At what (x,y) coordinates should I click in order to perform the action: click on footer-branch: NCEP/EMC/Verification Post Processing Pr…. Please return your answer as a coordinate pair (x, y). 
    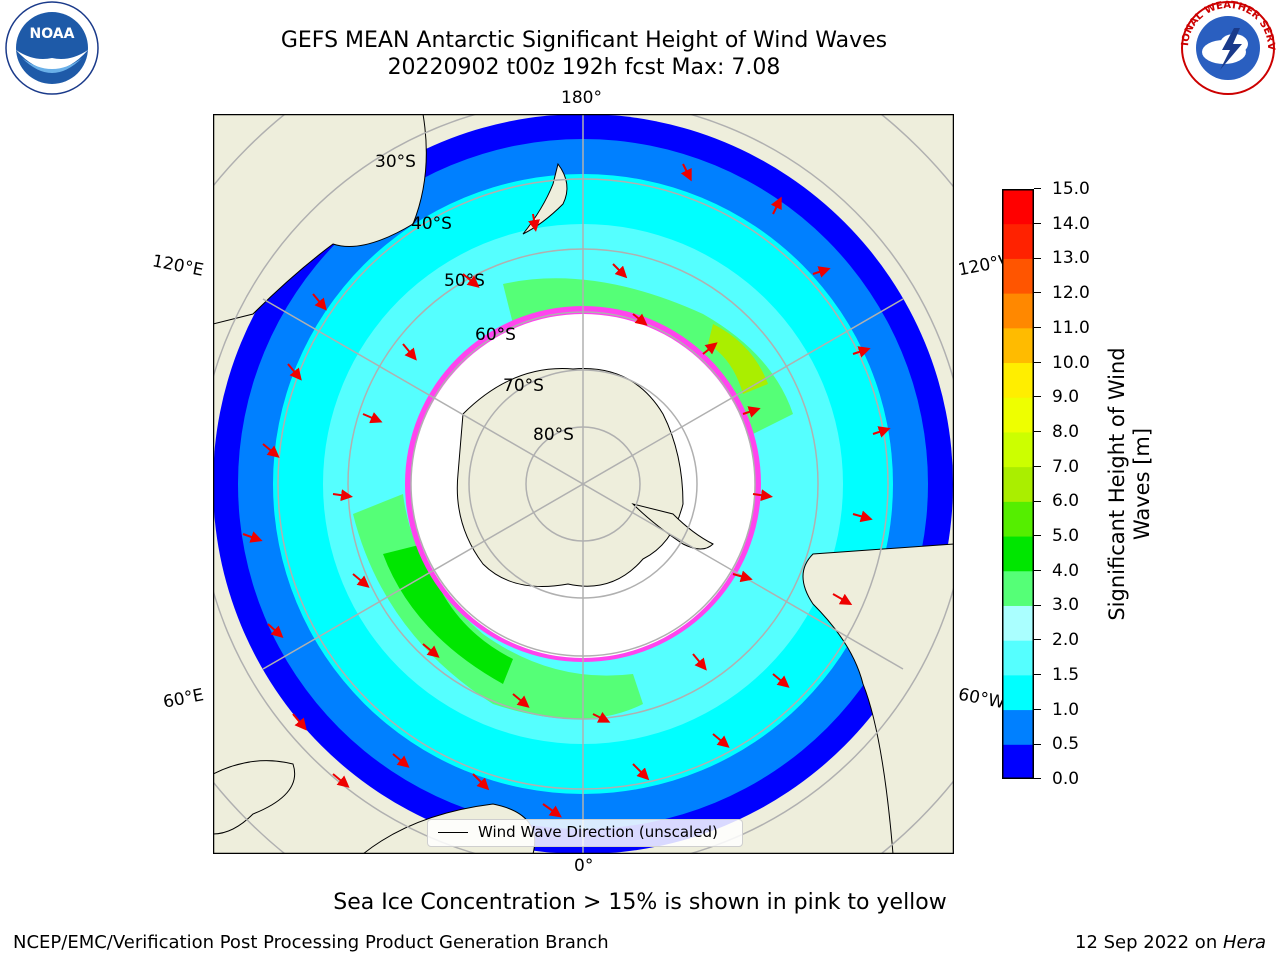
    Looking at the image, I should click on (311, 942).